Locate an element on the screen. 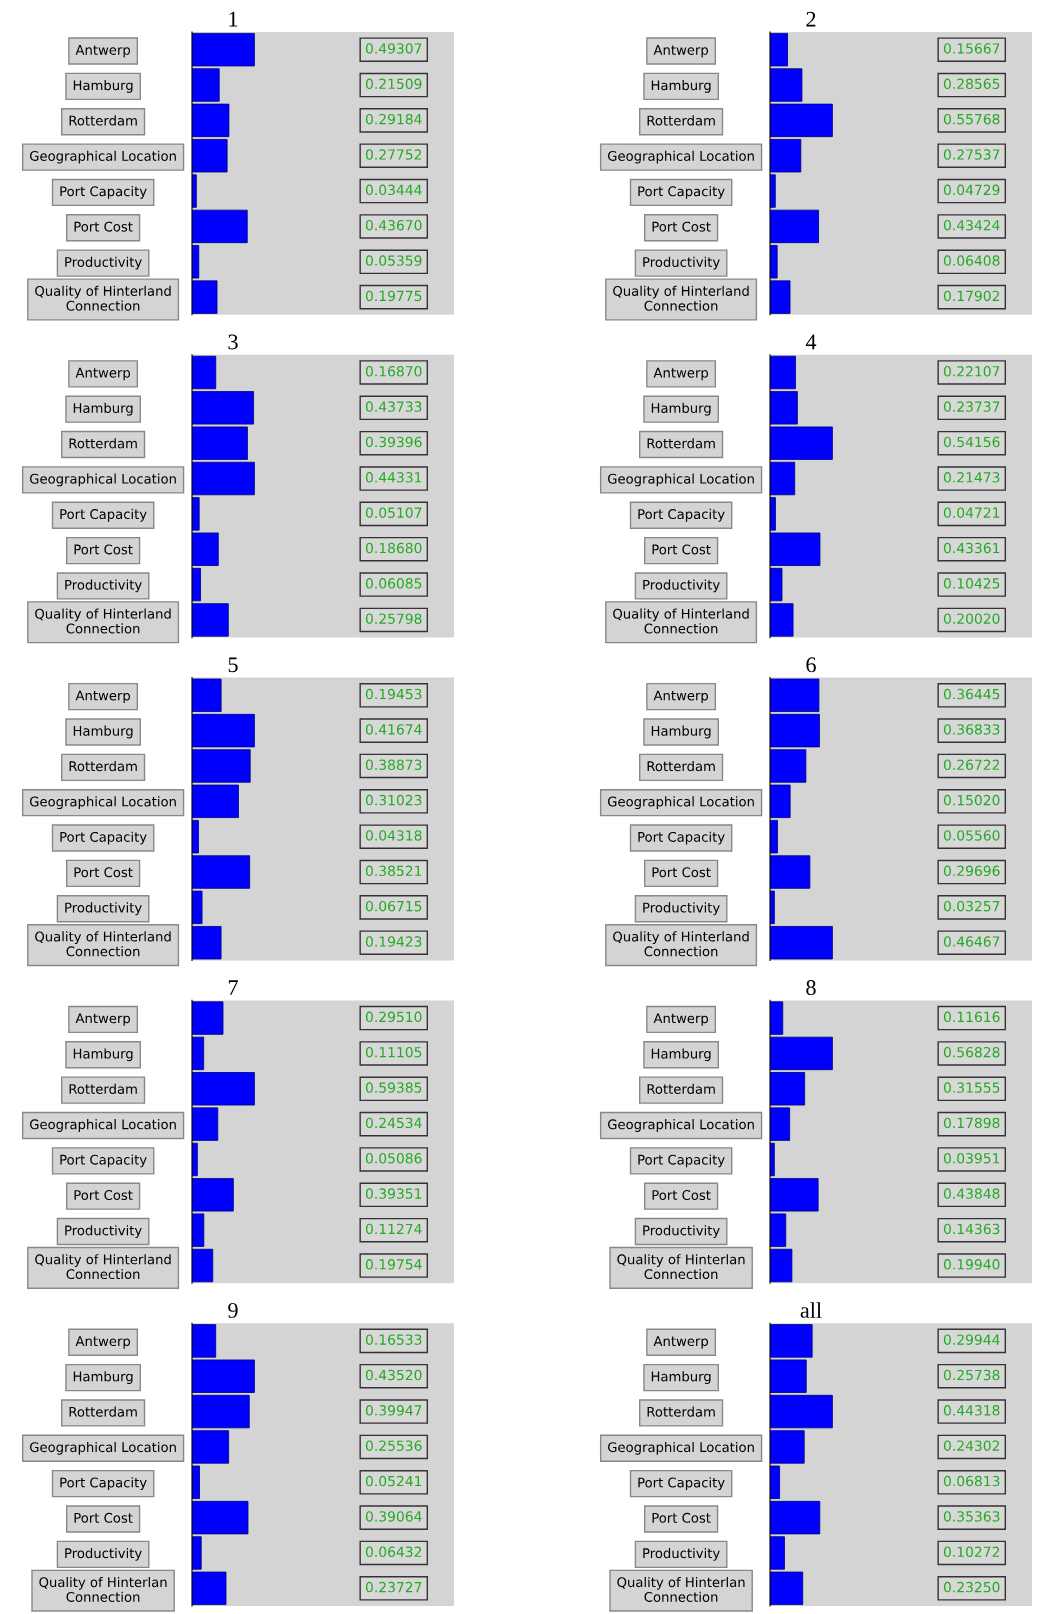 The width and height of the screenshot is (1043, 1614). y-tick-label: Quality of Hinterlan Connection is located at coordinates (103, 1589).